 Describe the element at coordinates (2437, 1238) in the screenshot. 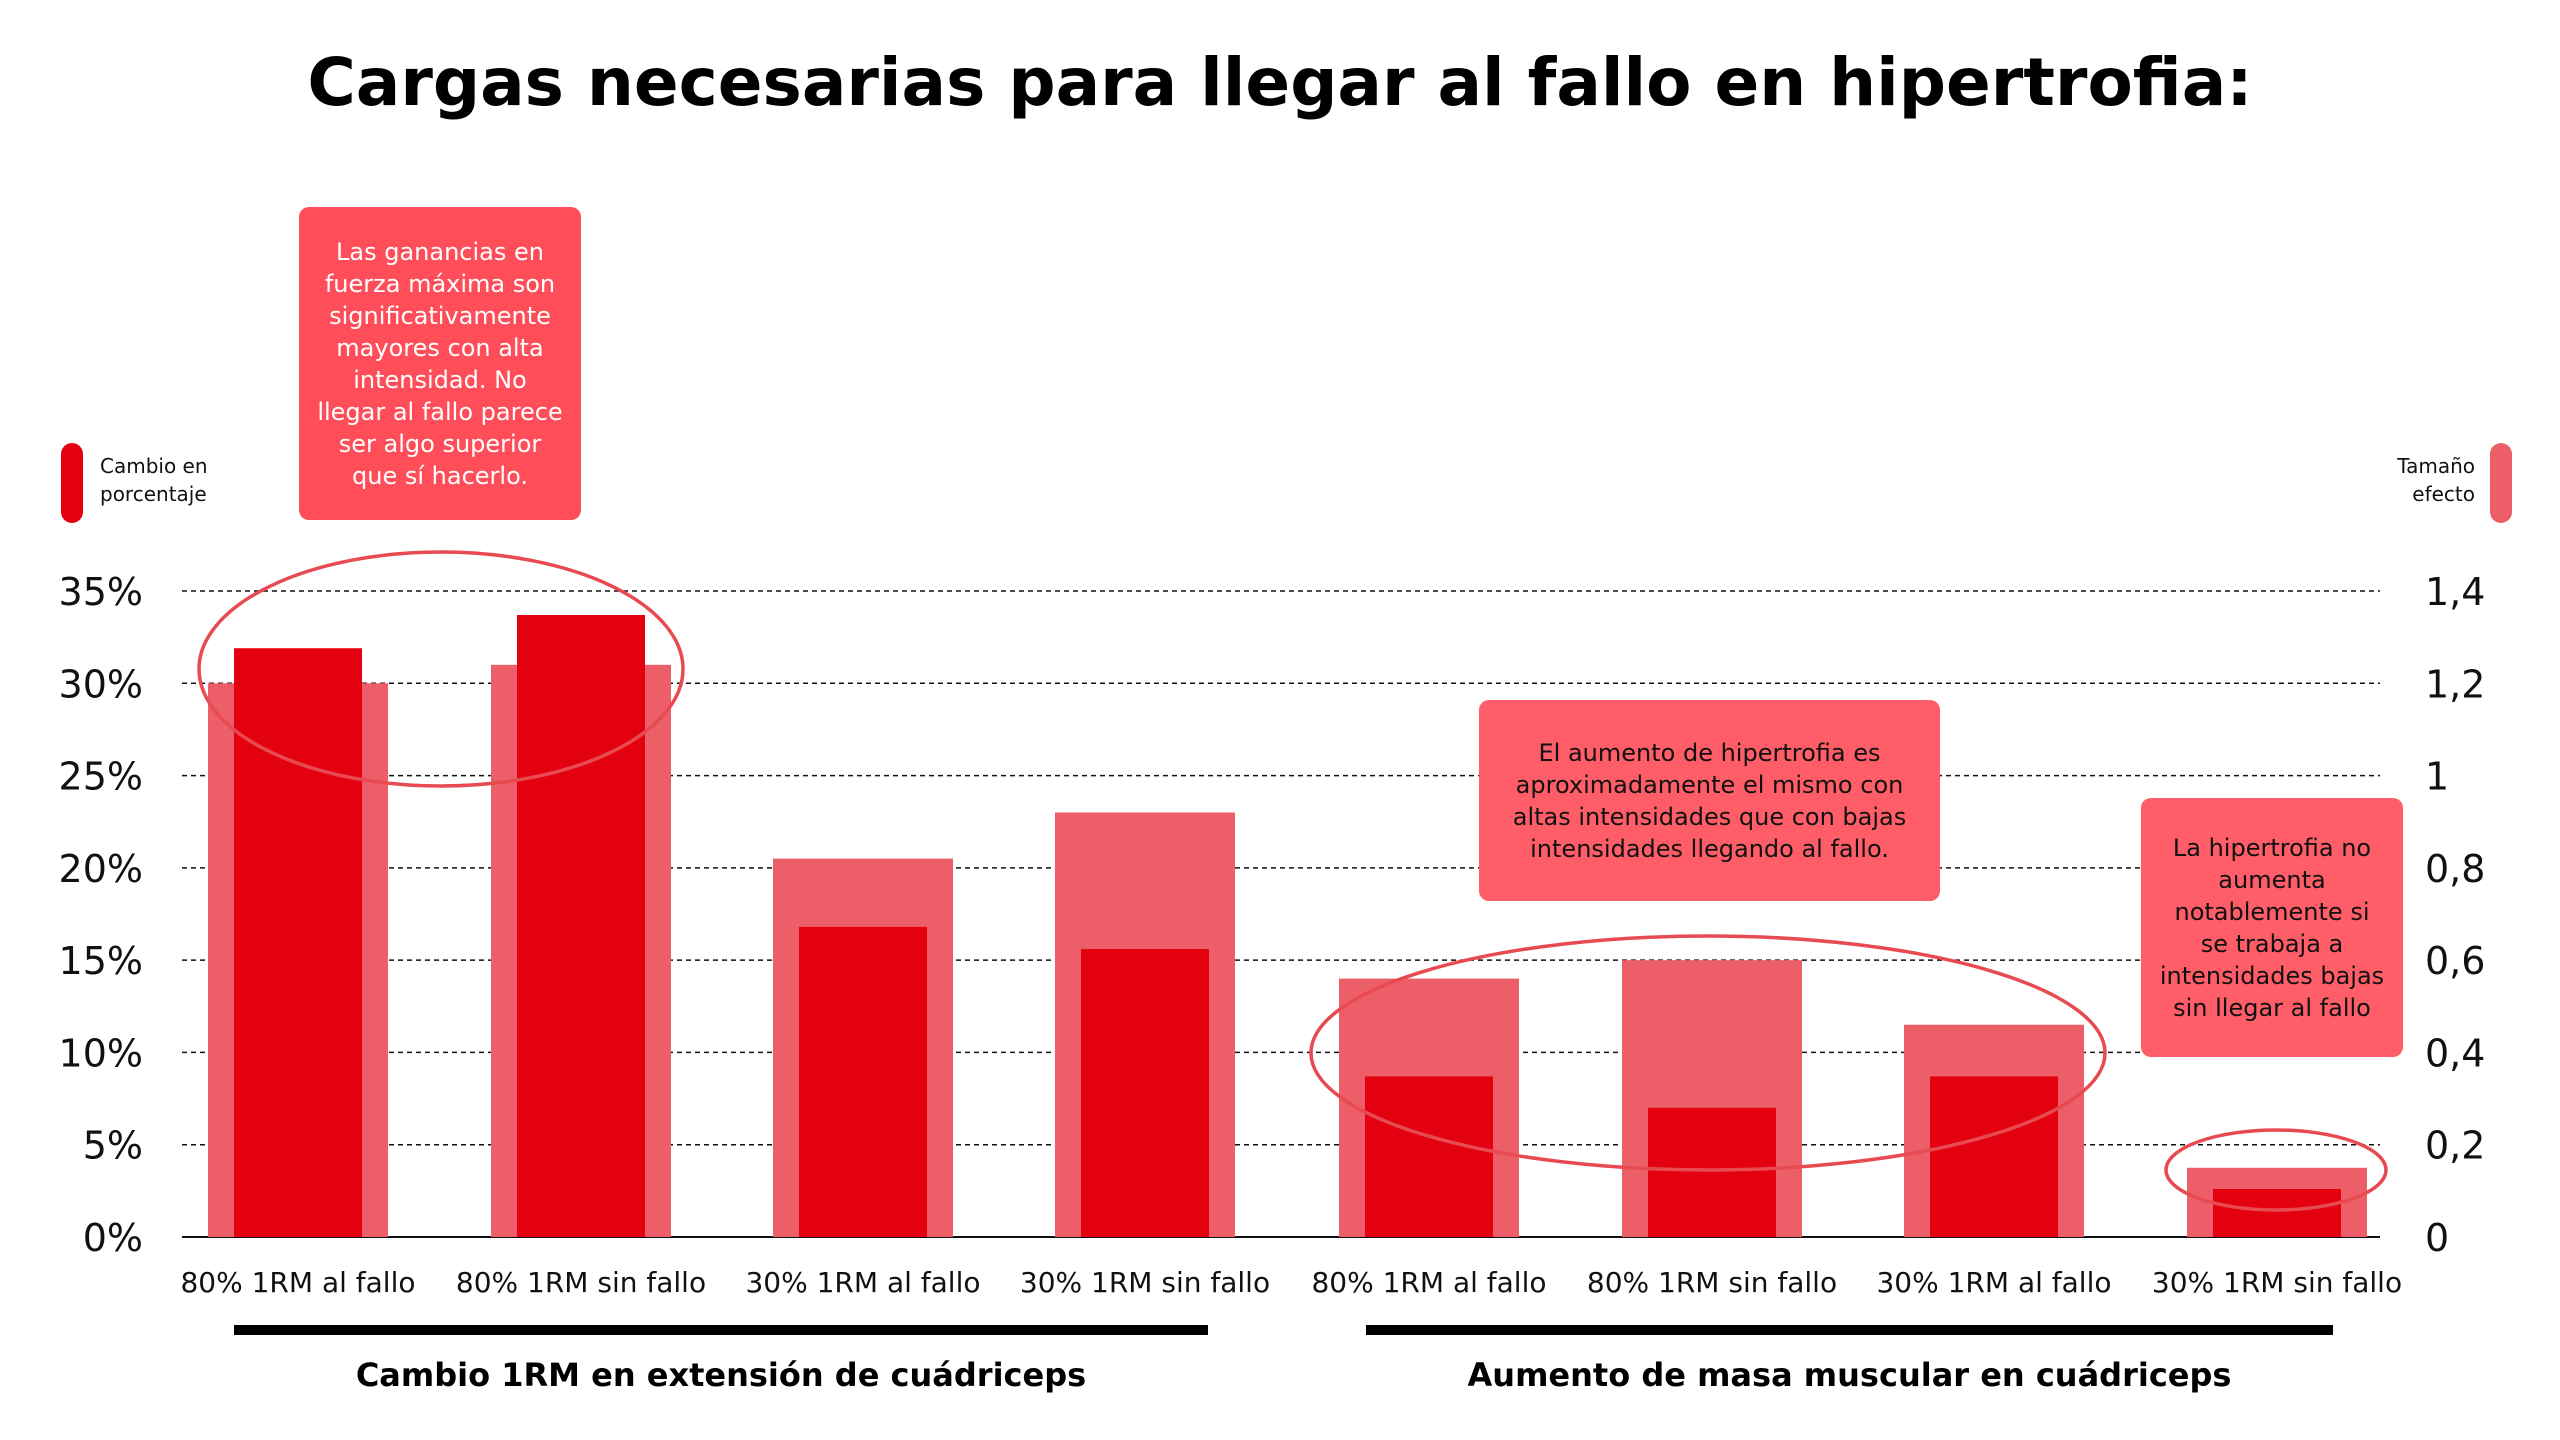

I see `right-tick-label: 0` at that location.